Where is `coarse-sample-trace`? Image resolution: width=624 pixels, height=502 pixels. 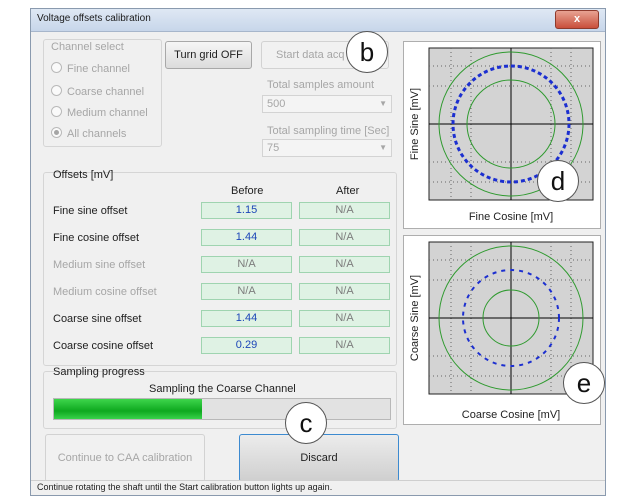 coarse-sample-trace is located at coordinates (511, 318).